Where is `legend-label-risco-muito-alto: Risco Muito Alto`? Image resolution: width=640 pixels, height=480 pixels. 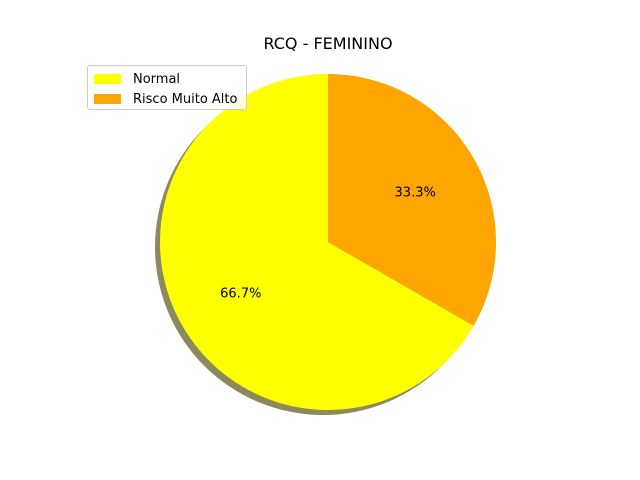 legend-label-risco-muito-alto: Risco Muito Alto is located at coordinates (185, 99).